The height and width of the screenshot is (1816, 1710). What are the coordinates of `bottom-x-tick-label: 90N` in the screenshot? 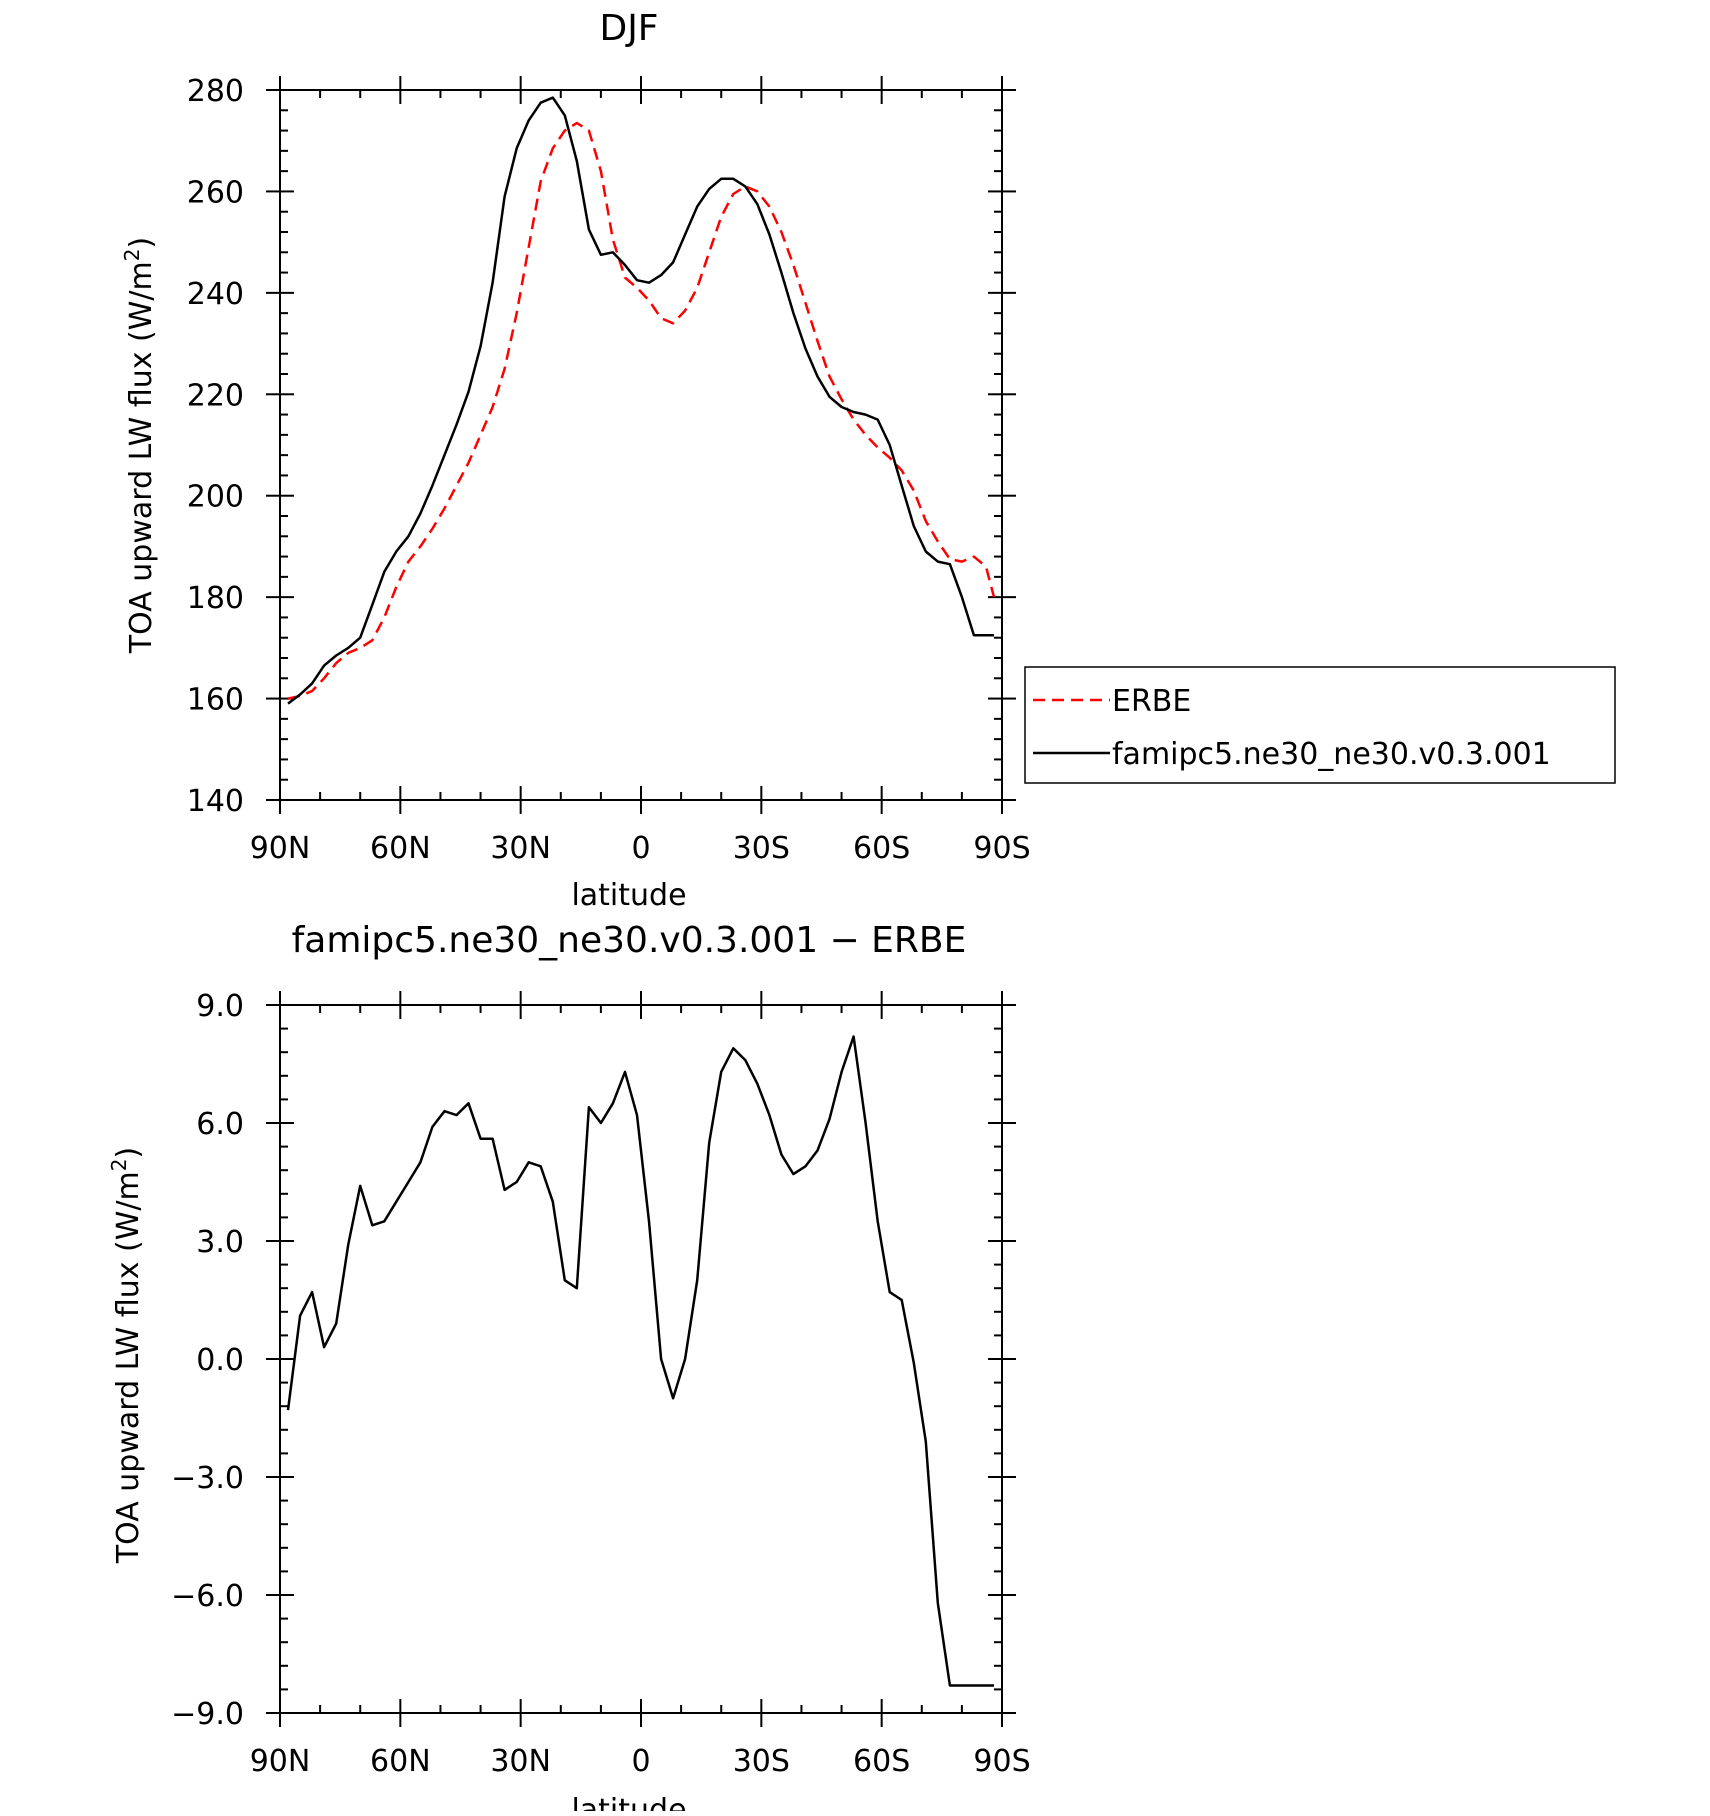 It's located at (280, 1761).